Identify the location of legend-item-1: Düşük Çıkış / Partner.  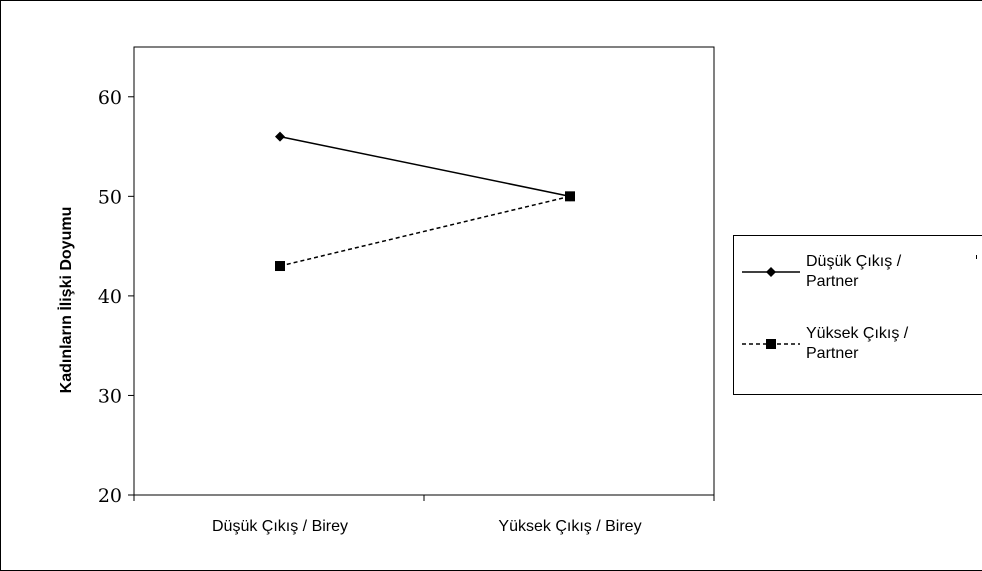
(862, 274).